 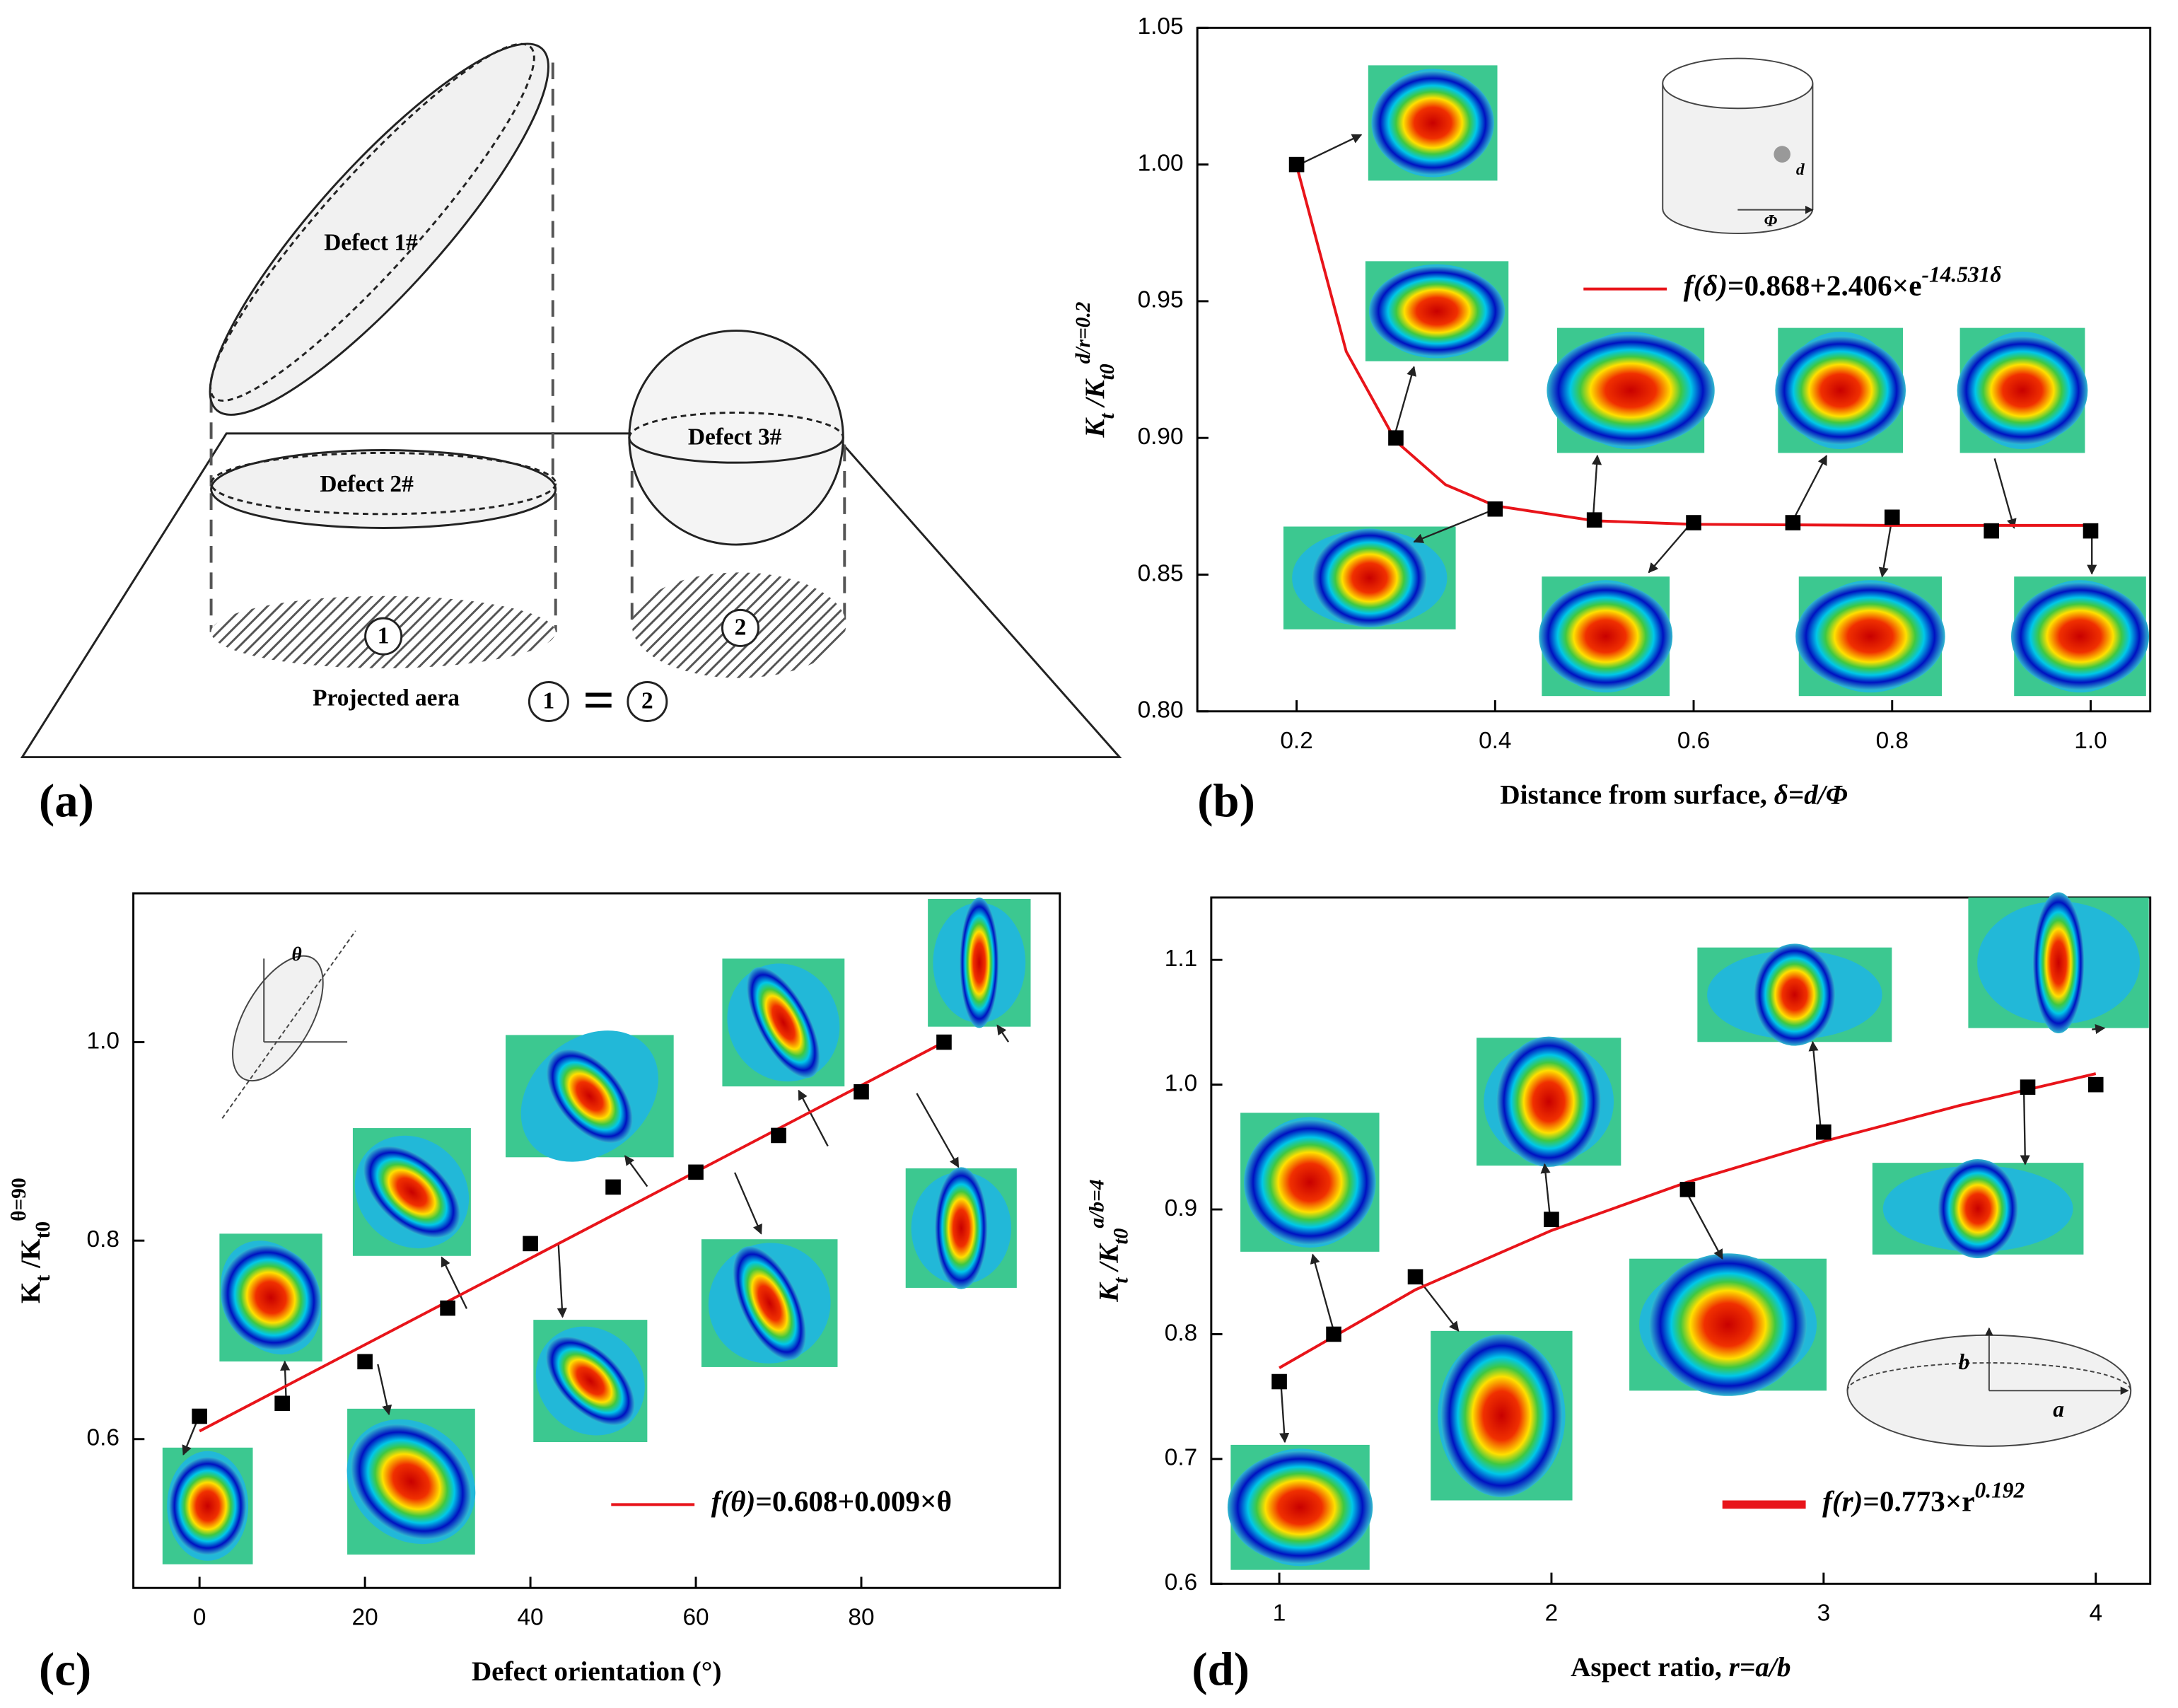 I want to click on annotation: b, so click(x=1965, y=1361).